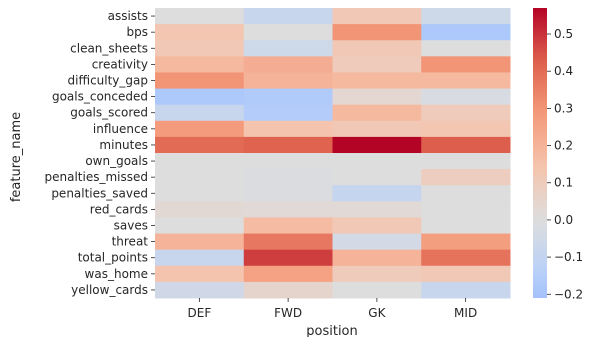 Image resolution: width=597 pixels, height=337 pixels. Describe the element at coordinates (563, 71) in the screenshot. I see `colorbar-tick-label: 0.4` at that location.